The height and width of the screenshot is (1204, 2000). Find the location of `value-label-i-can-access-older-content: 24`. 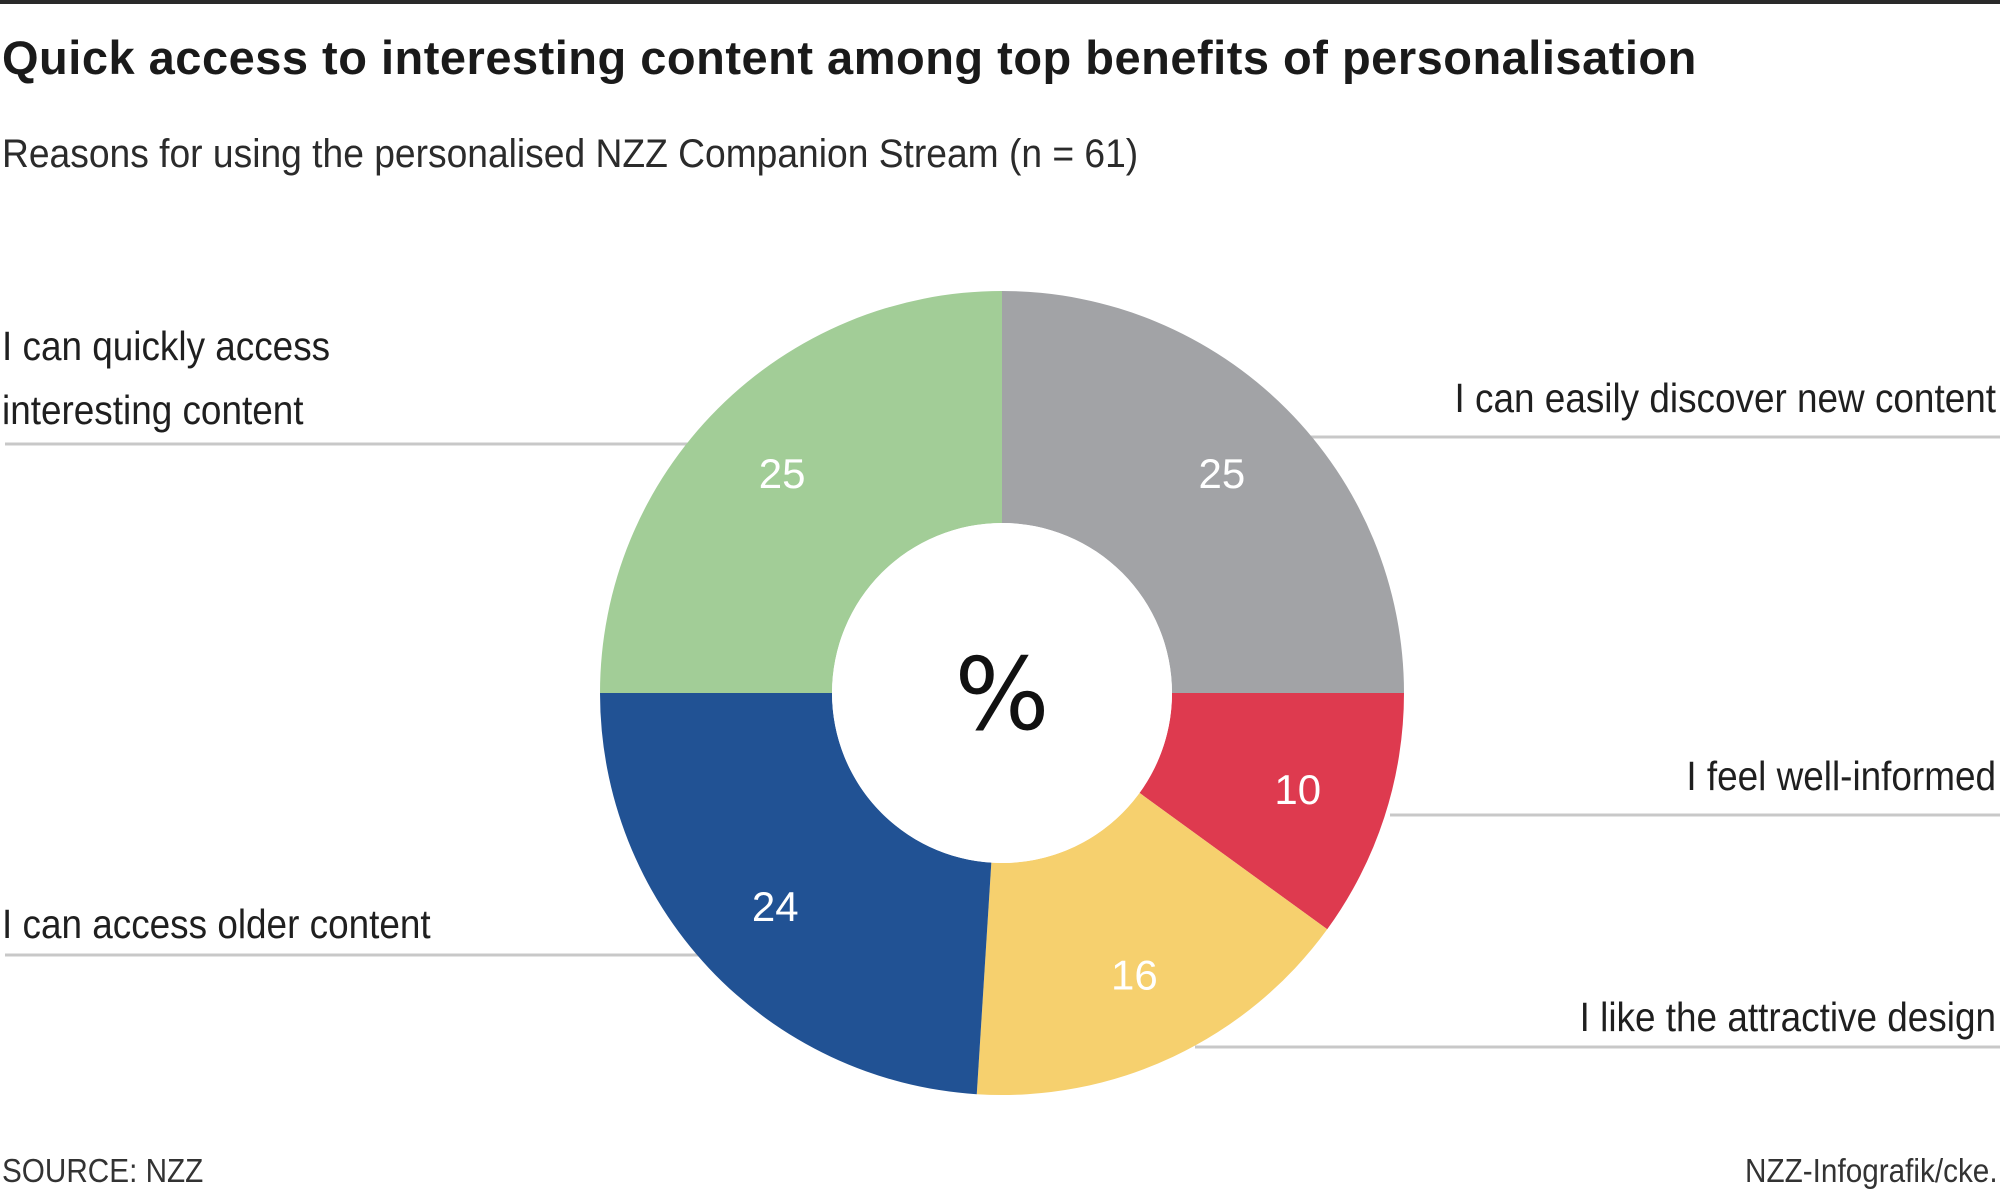

value-label-i-can-access-older-content: 24 is located at coordinates (775, 906).